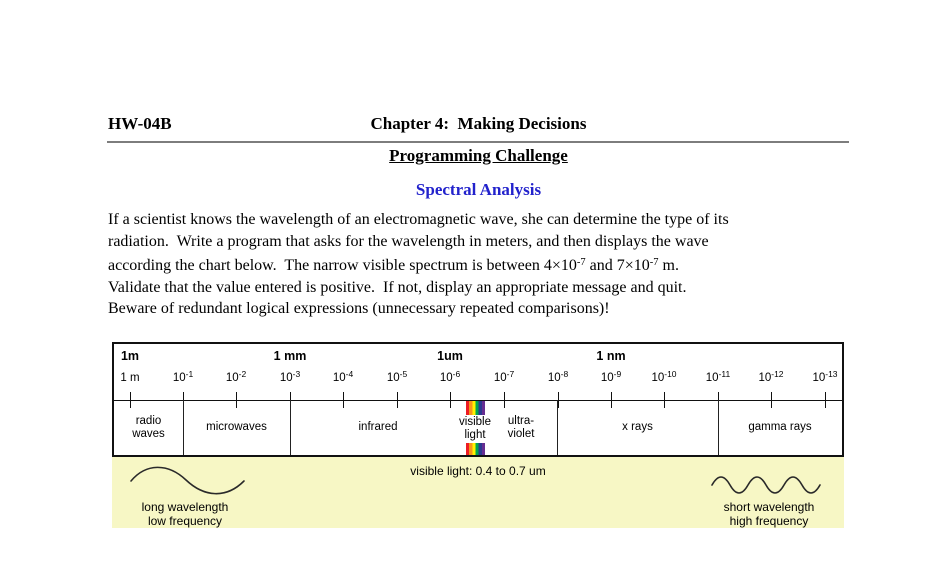  What do you see at coordinates (611, 376) in the screenshot?
I see `scale-label-10-9: 10⁻⁹` at bounding box center [611, 376].